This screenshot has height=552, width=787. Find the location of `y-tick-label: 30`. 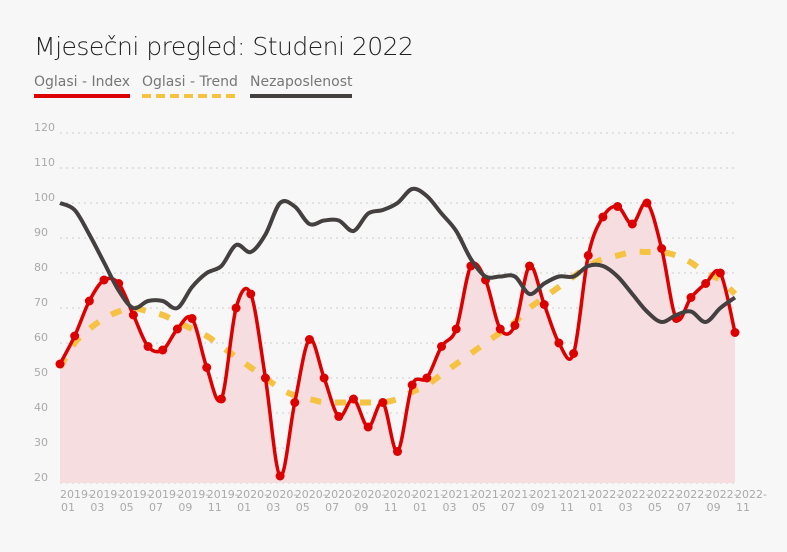

y-tick-label: 30 is located at coordinates (41, 442).